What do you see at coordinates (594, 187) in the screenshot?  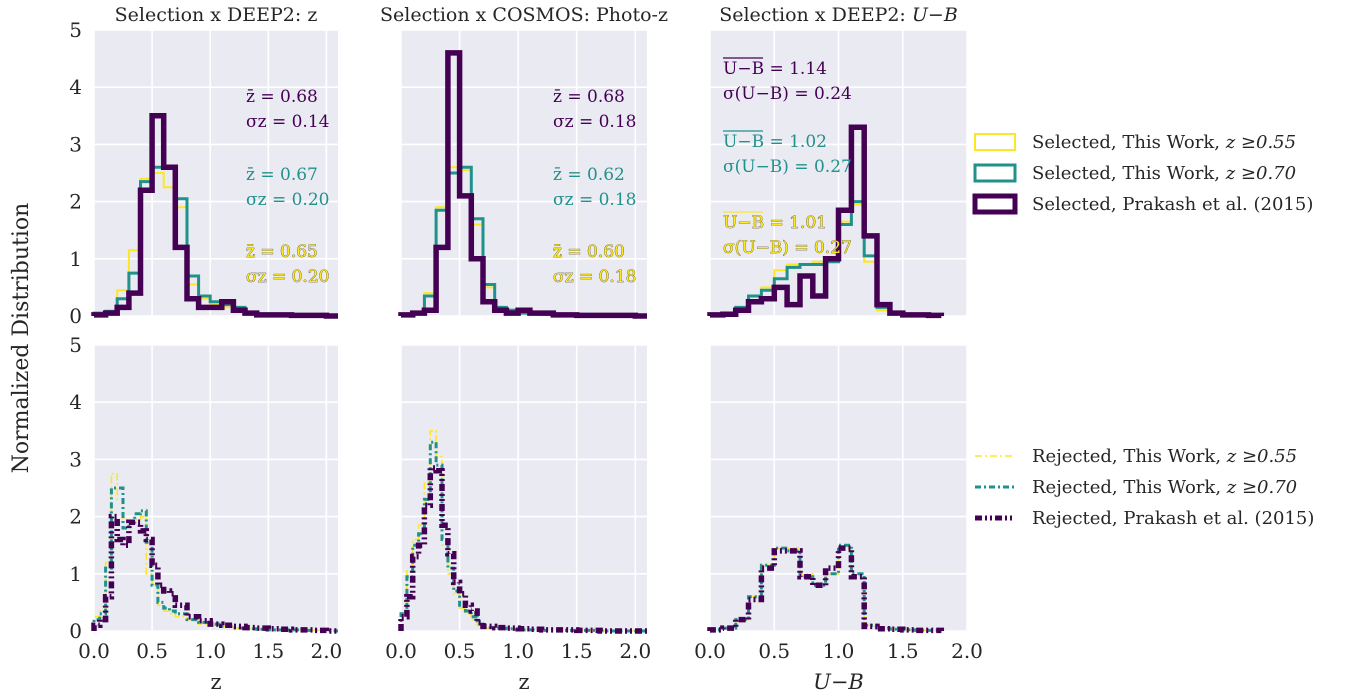 I see `stat-annotation: z̄ = 0.62 σz = 0.18` at bounding box center [594, 187].